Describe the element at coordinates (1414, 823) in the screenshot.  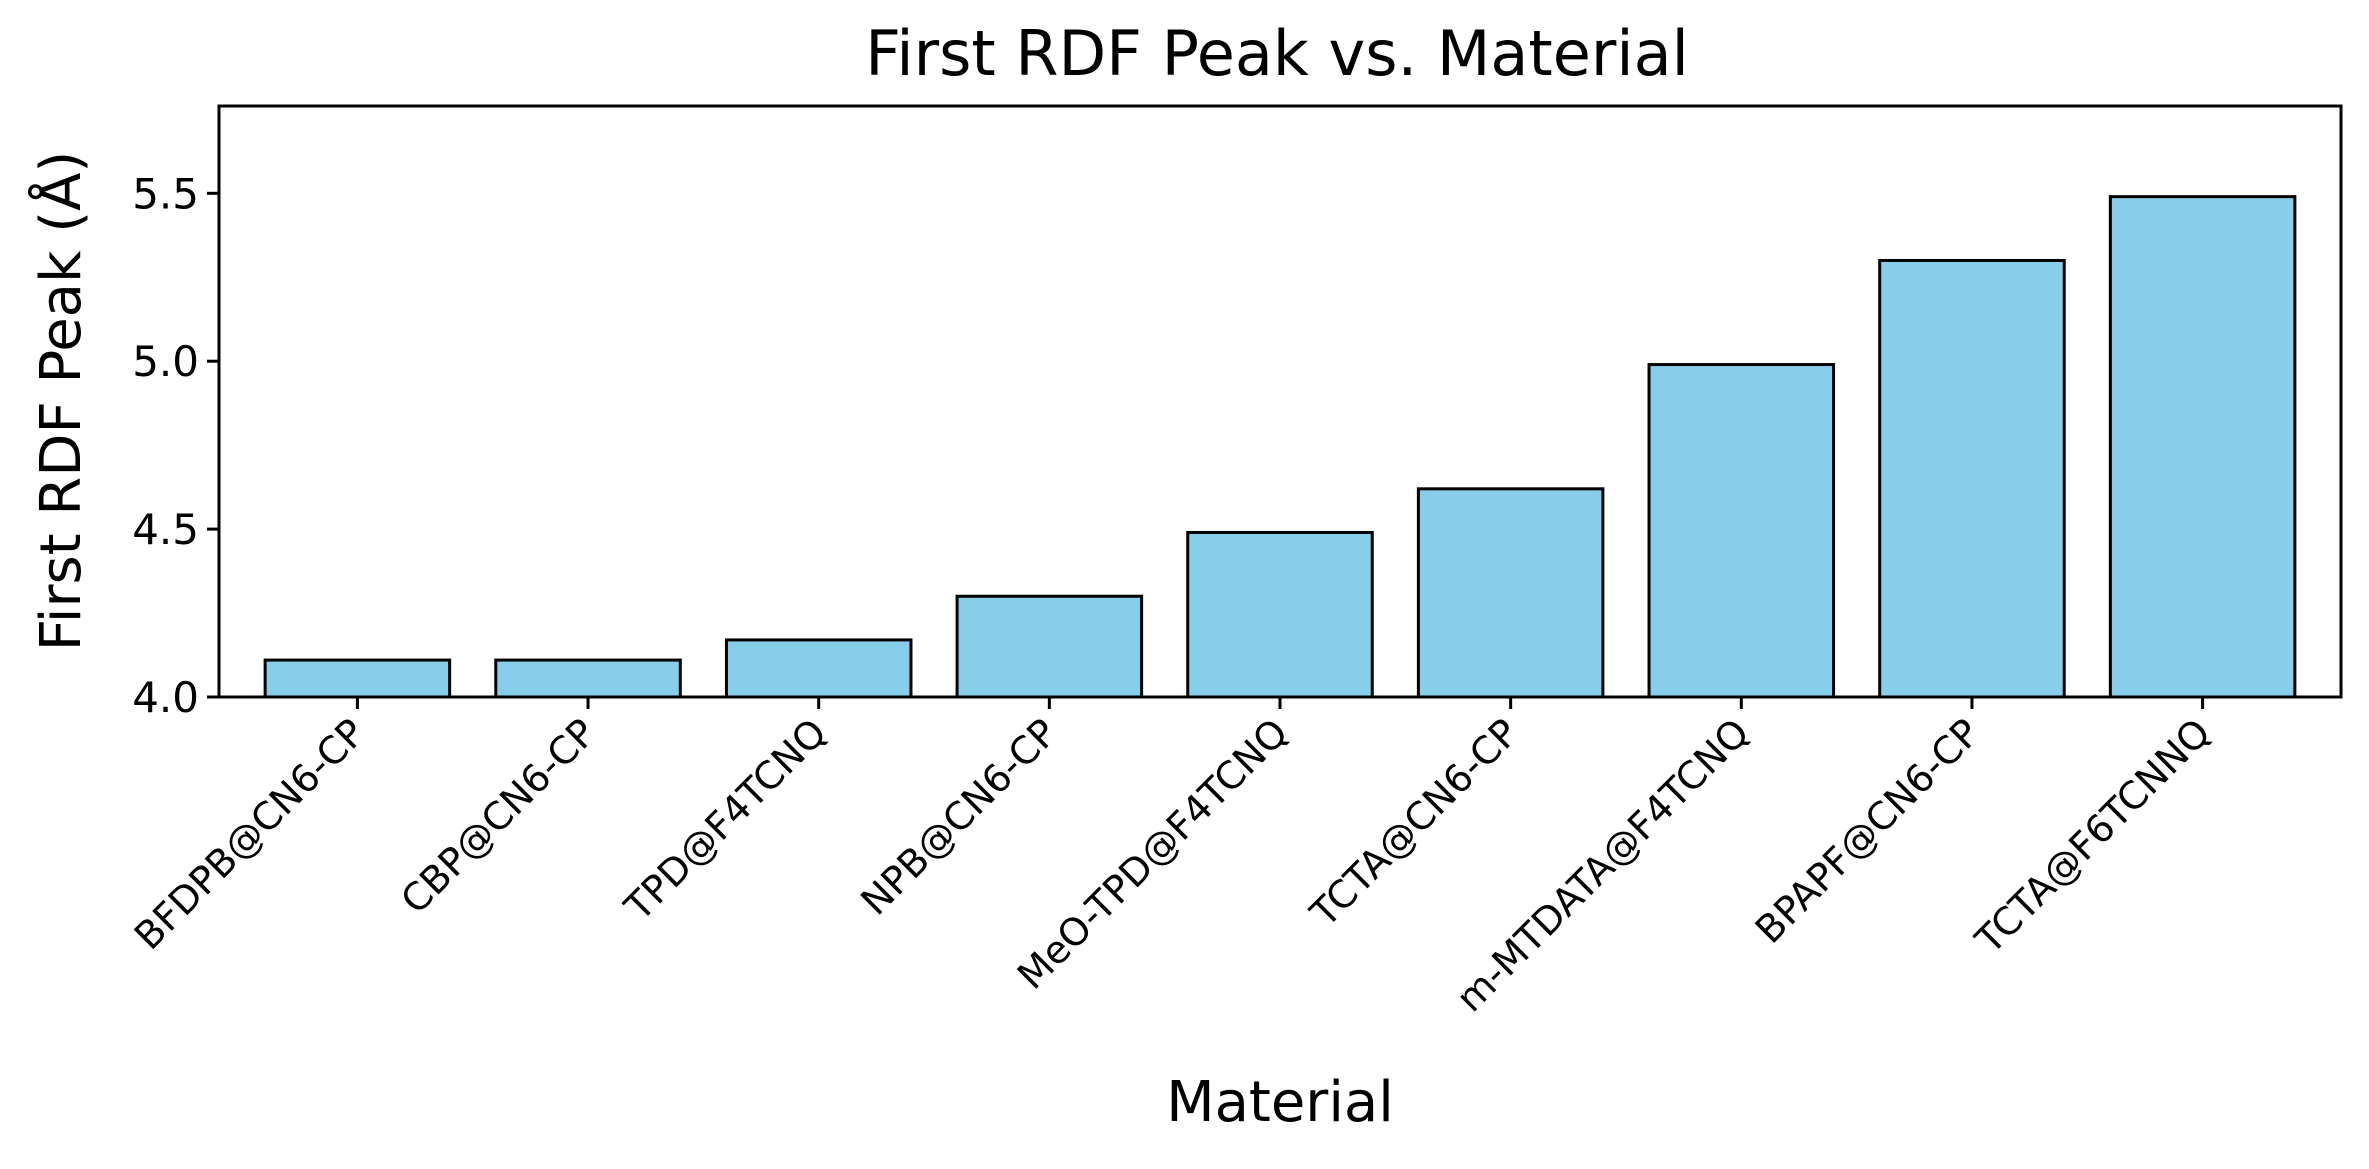
I see `x-tick-label-5: TCTA@CN6-CP` at that location.